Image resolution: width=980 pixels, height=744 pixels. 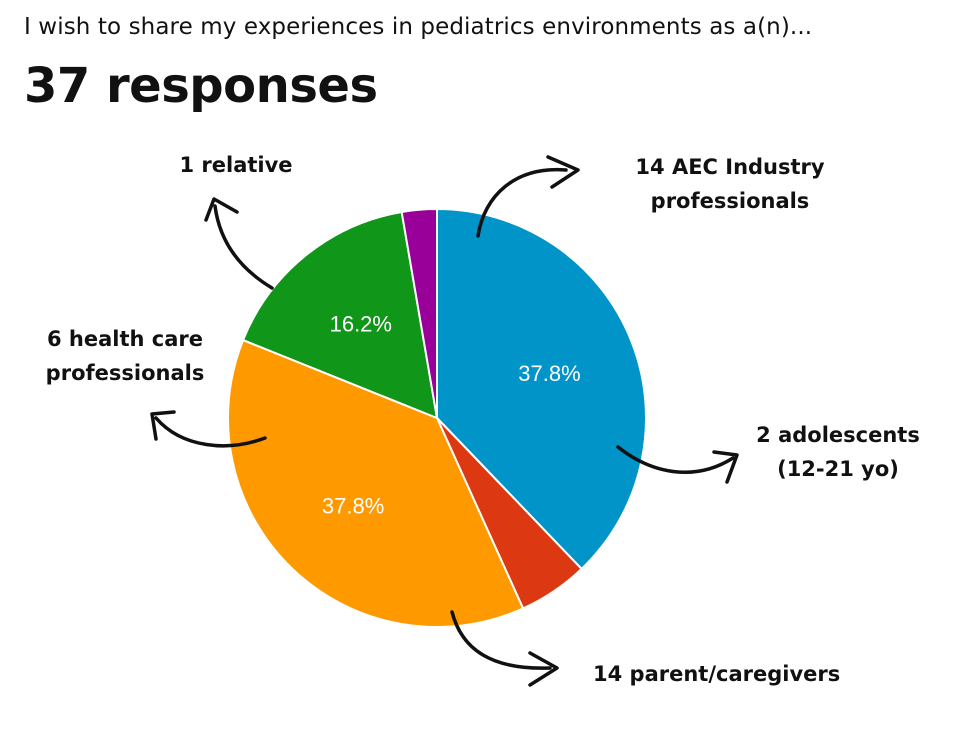 I want to click on annotation-line: 2 adolescents, so click(x=838, y=435).